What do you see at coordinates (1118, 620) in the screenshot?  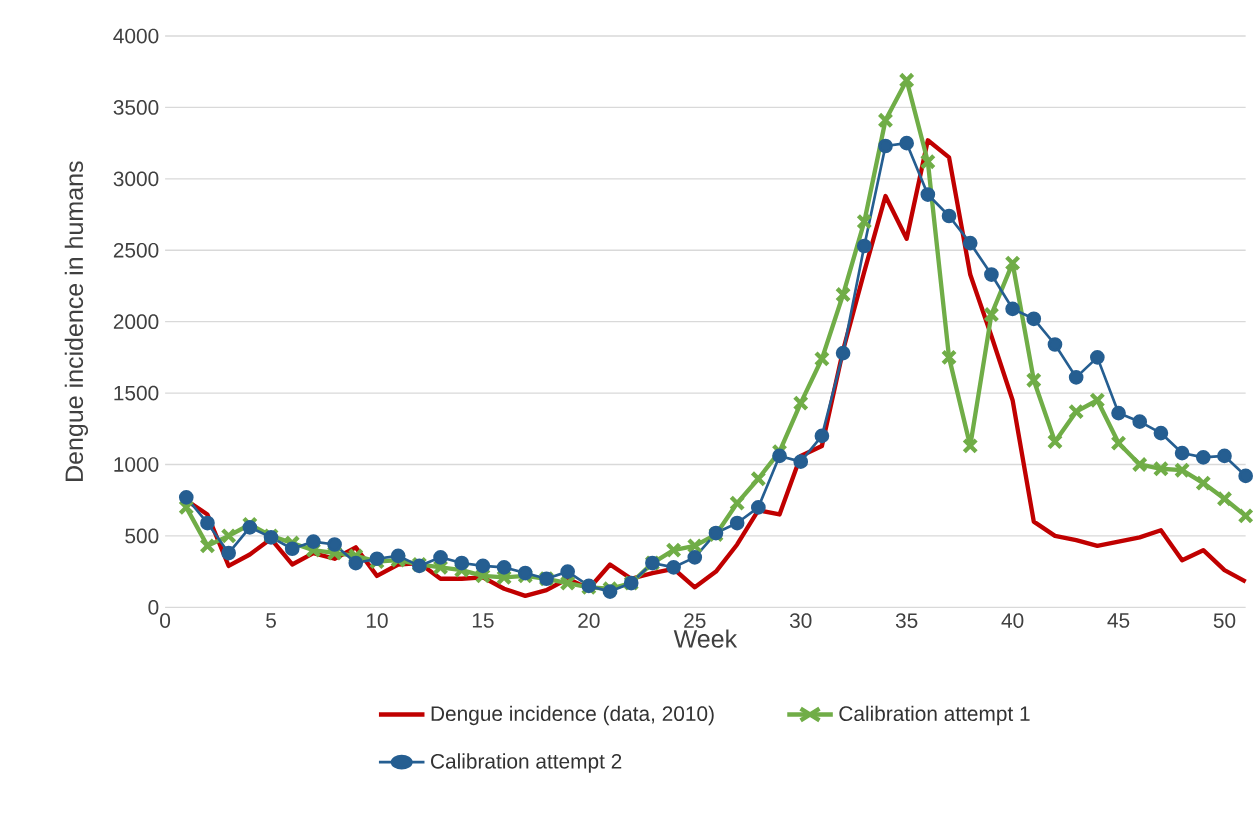 I see `x-tick-label: 45` at bounding box center [1118, 620].